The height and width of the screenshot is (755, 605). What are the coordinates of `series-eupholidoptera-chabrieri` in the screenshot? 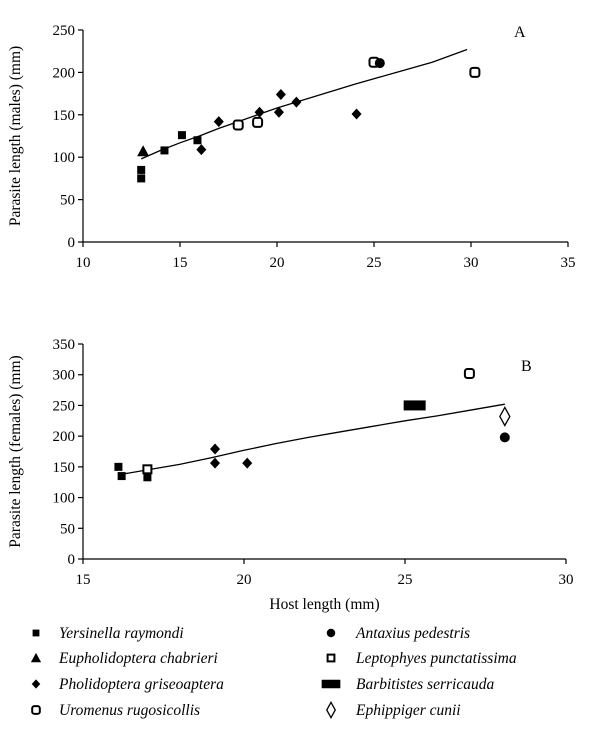 It's located at (143, 151).